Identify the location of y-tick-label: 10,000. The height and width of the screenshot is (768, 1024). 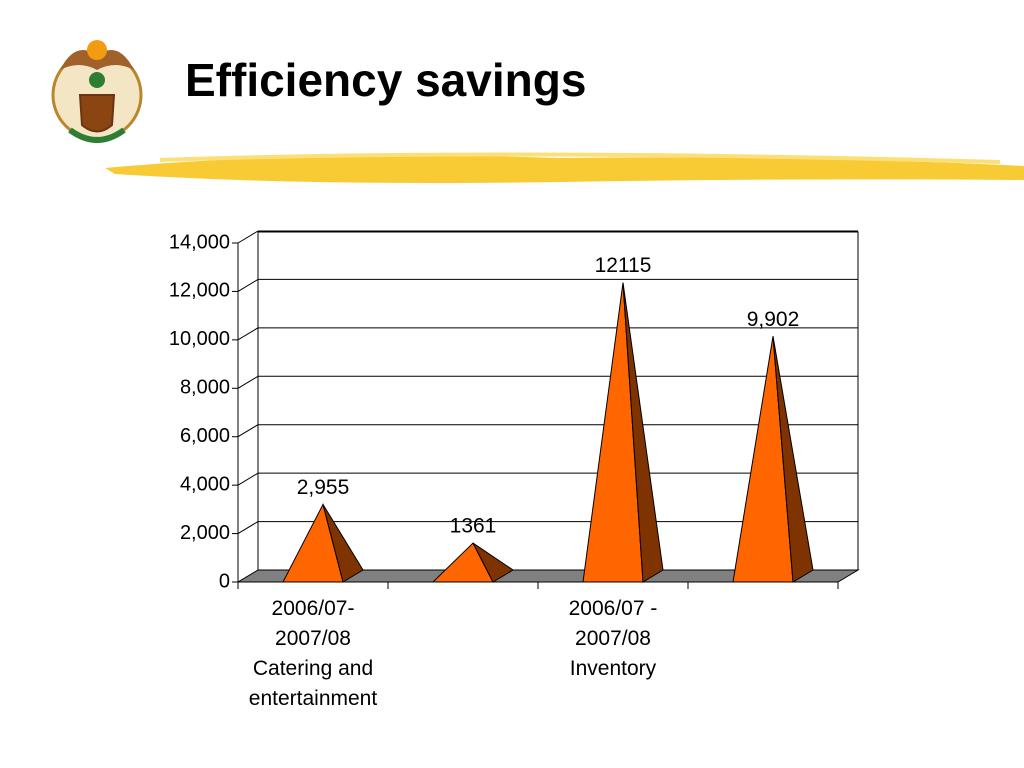
(199, 339).